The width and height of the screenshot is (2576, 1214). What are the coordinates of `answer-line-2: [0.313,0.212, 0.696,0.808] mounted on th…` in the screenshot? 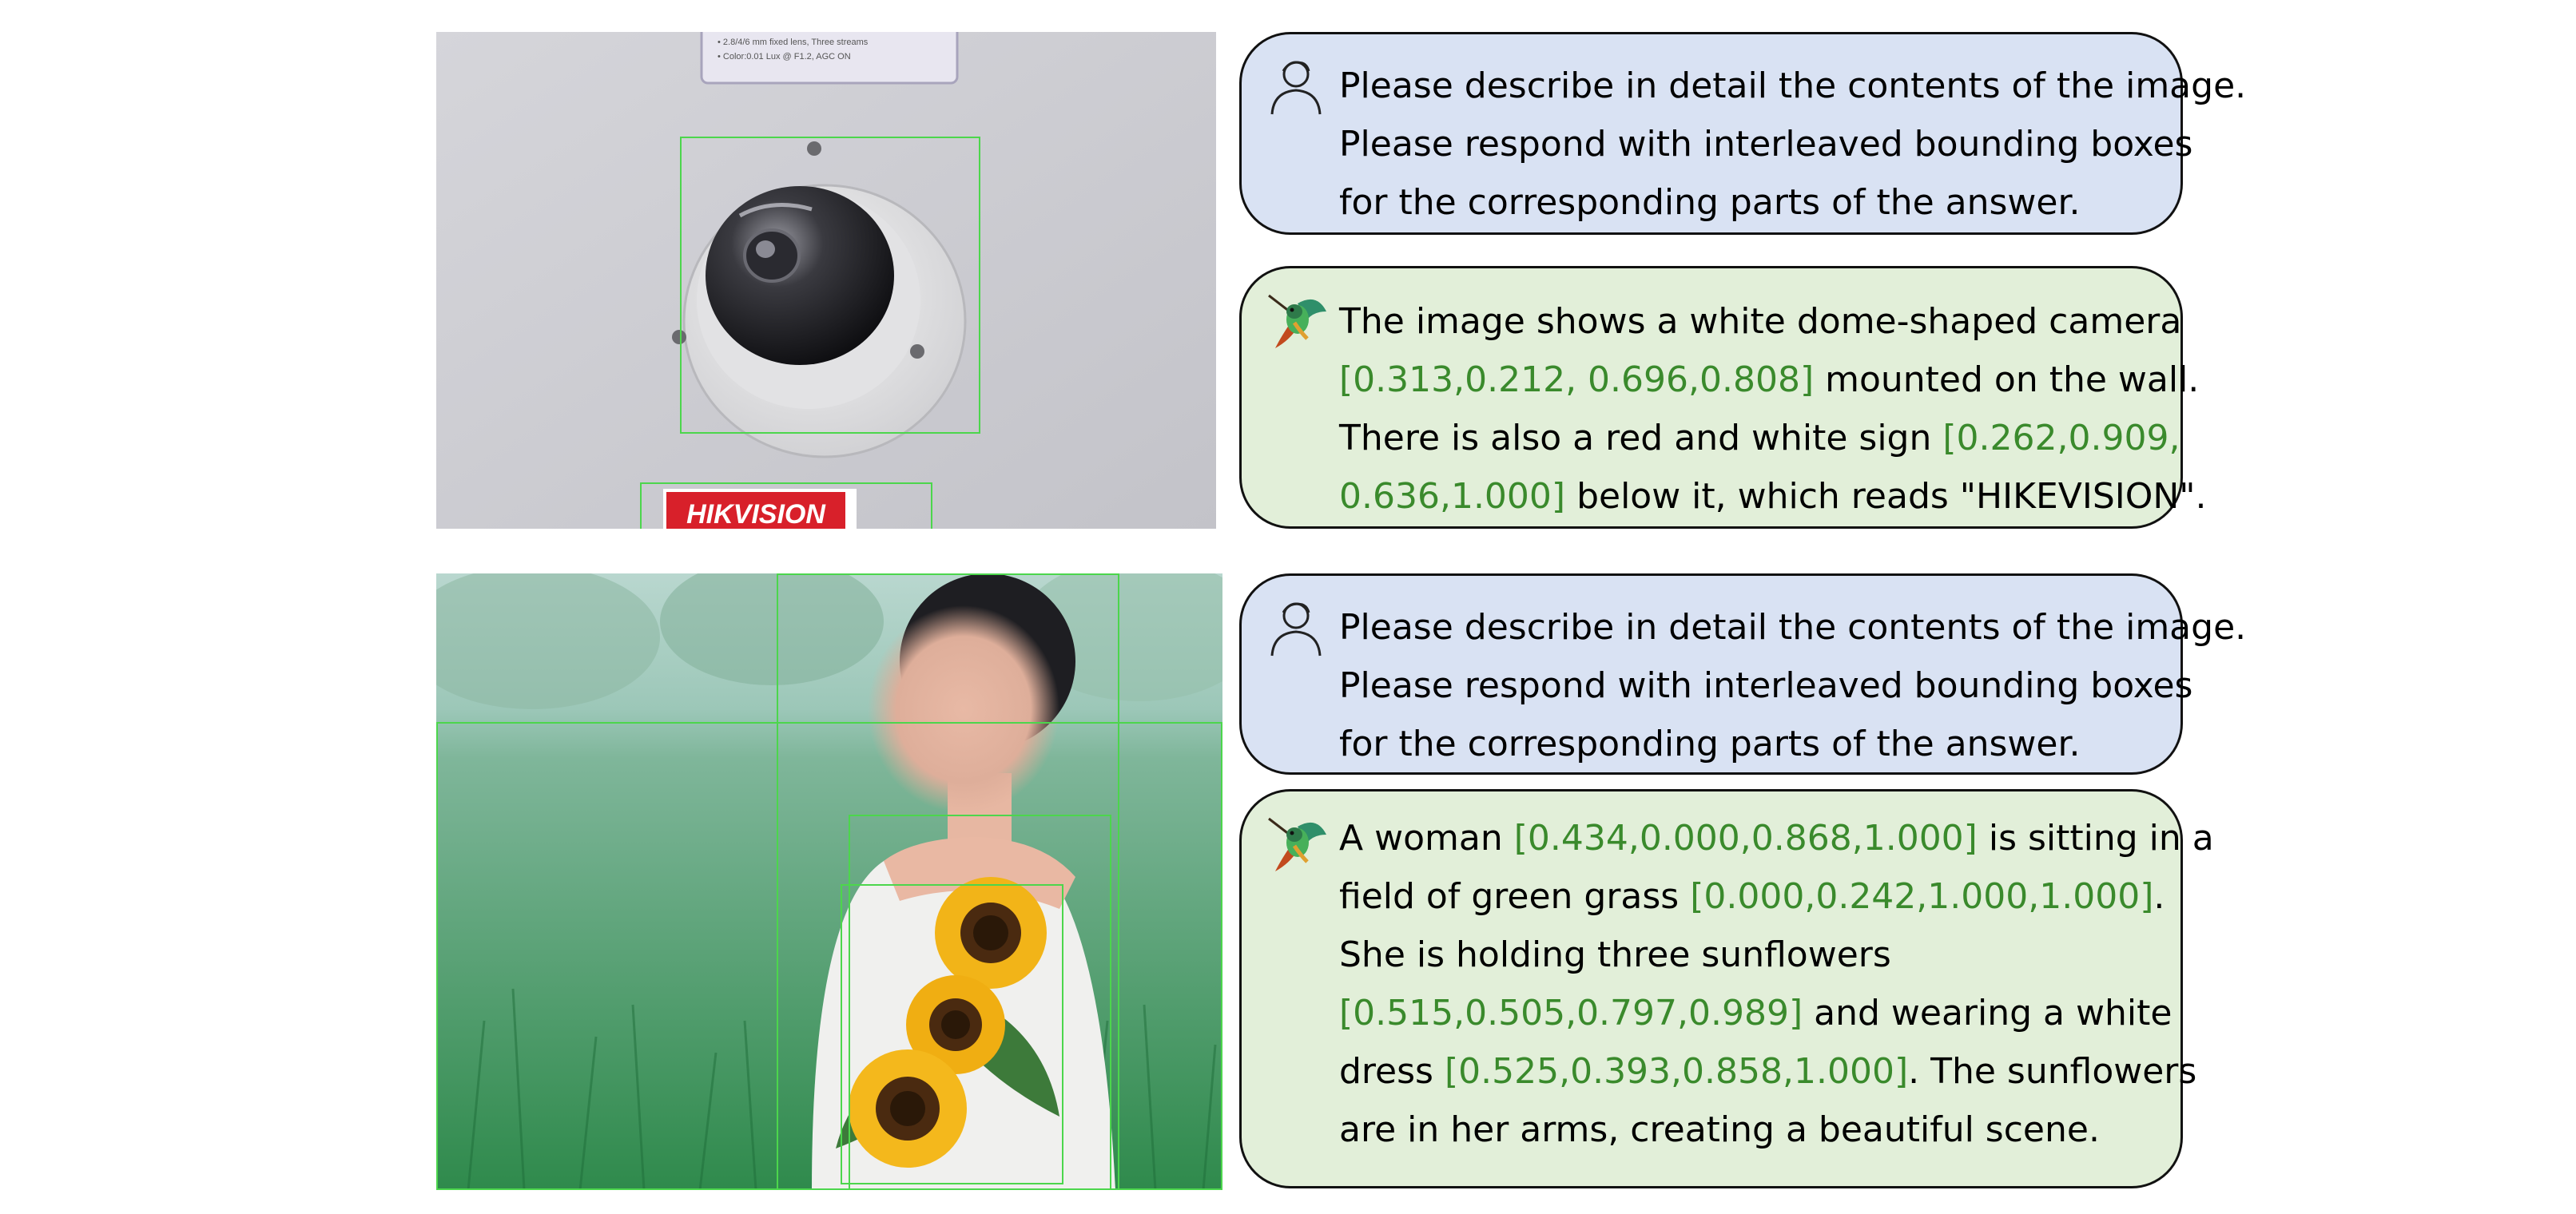 It's located at (1769, 380).